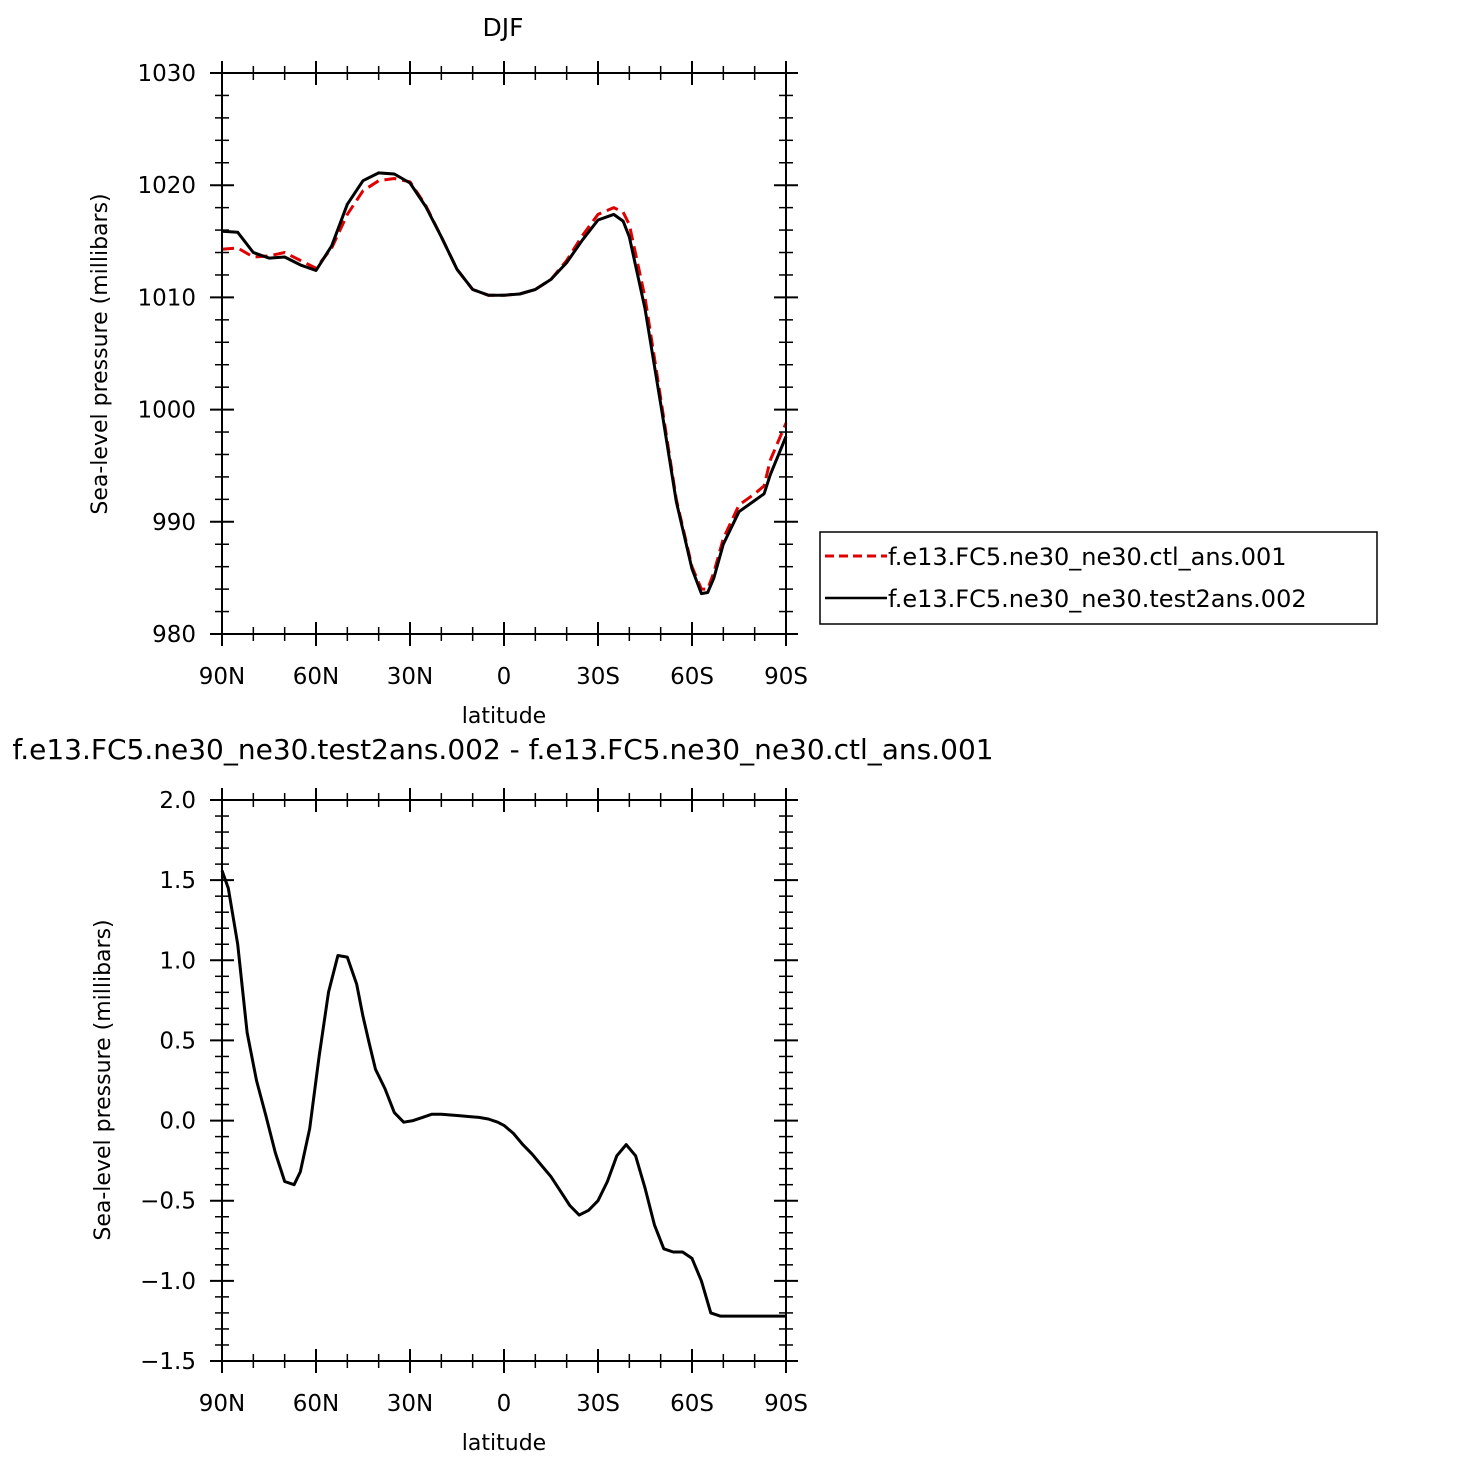 The image size is (1463, 1463). Describe the element at coordinates (166, 298) in the screenshot. I see `y-tick-label: 1010` at that location.